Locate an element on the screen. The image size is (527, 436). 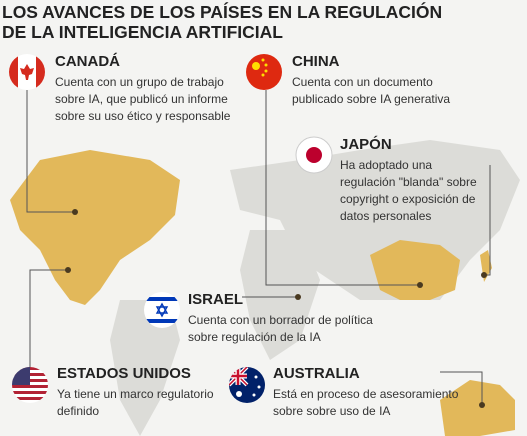
country-name: ESTADOS UNIDOS is located at coordinates (124, 373).